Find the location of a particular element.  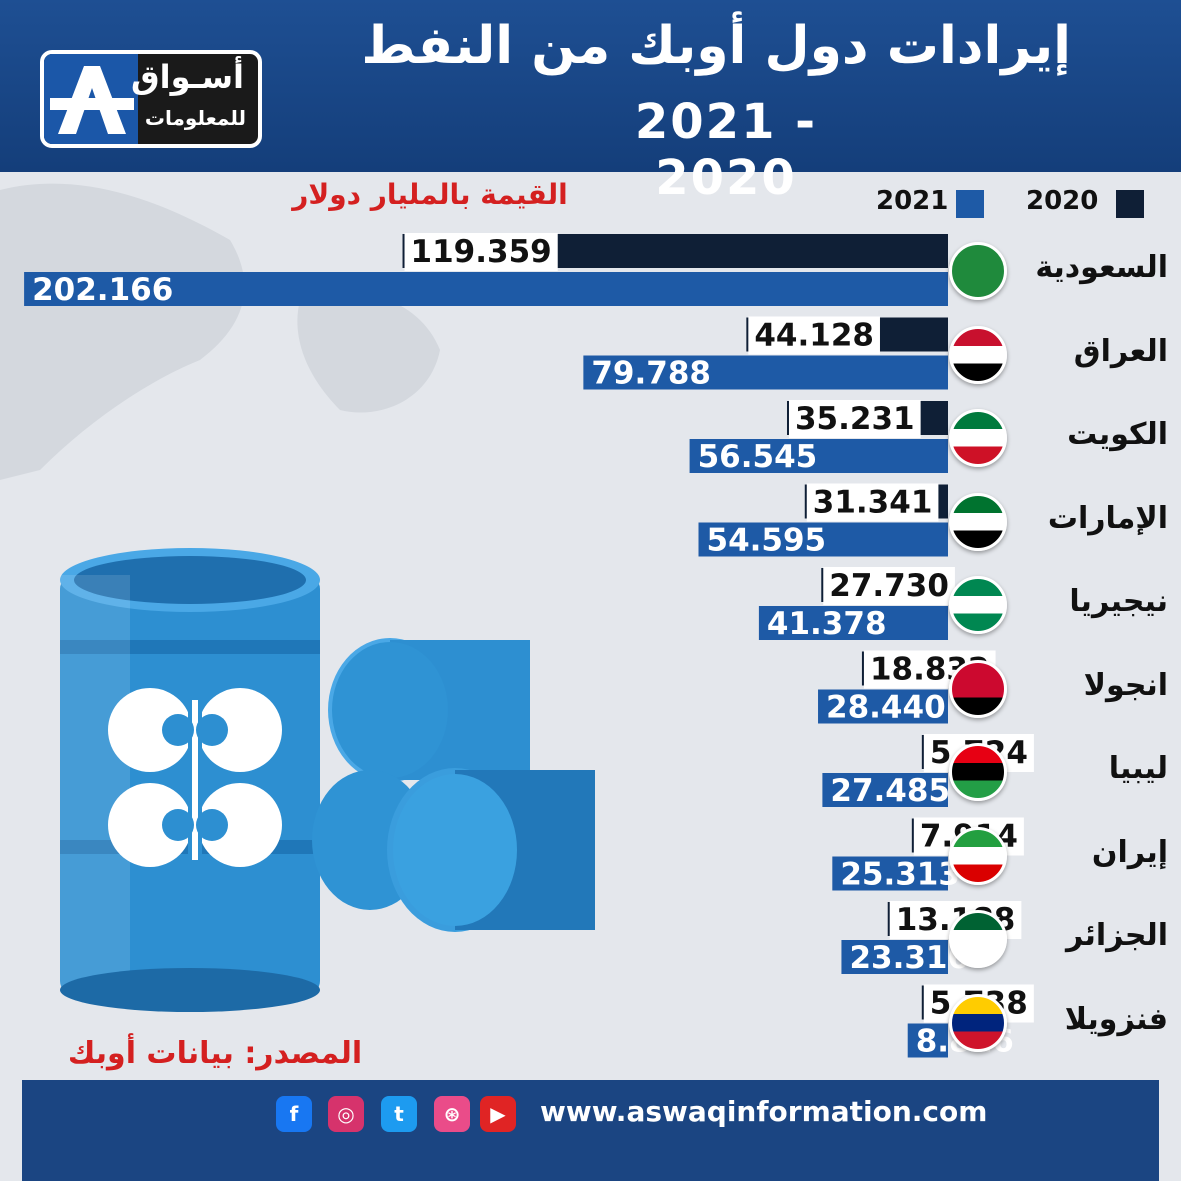

website-url: www.aswaqinformation.com is located at coordinates (764, 1111).